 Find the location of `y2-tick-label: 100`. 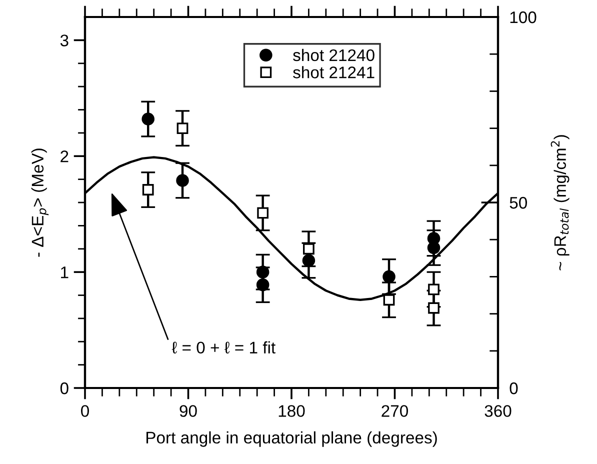

y2-tick-label: 100 is located at coordinates (523, 17).